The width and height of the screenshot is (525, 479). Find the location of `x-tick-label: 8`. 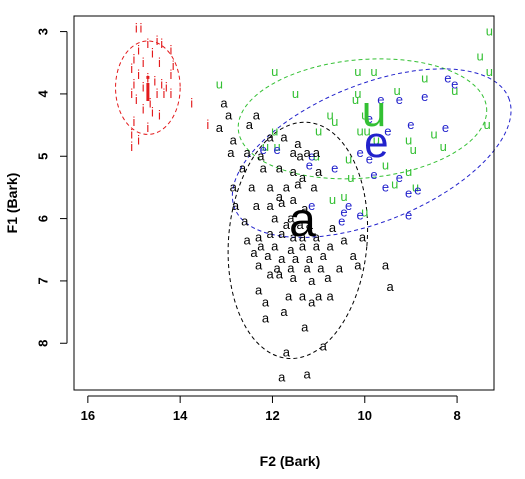

x-tick-label: 8 is located at coordinates (456, 415).